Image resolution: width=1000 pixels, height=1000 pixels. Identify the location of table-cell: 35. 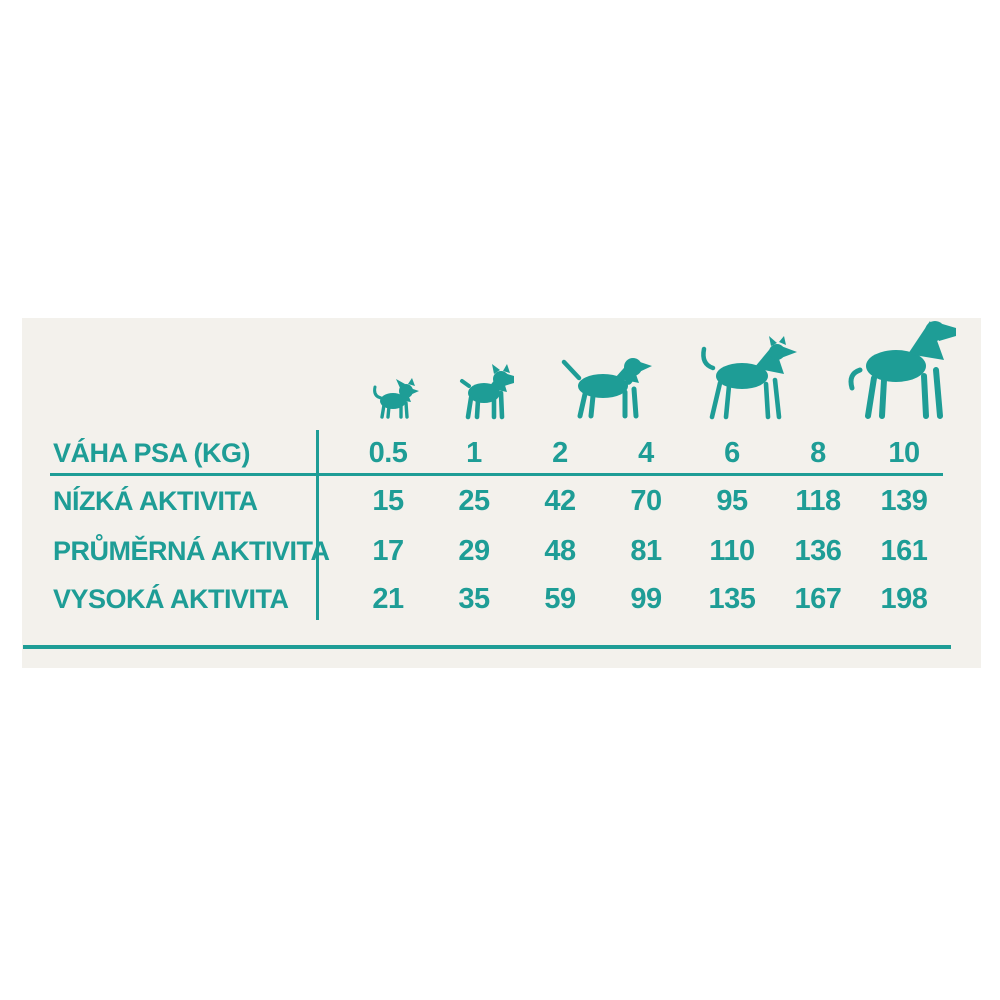
(474, 598).